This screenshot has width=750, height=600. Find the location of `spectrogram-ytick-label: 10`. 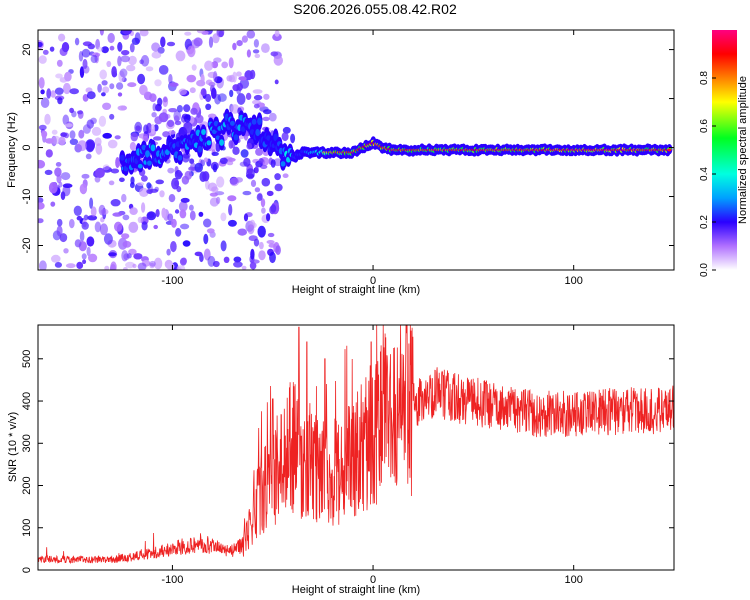

spectrogram-ytick-label: 10 is located at coordinates (27, 98).